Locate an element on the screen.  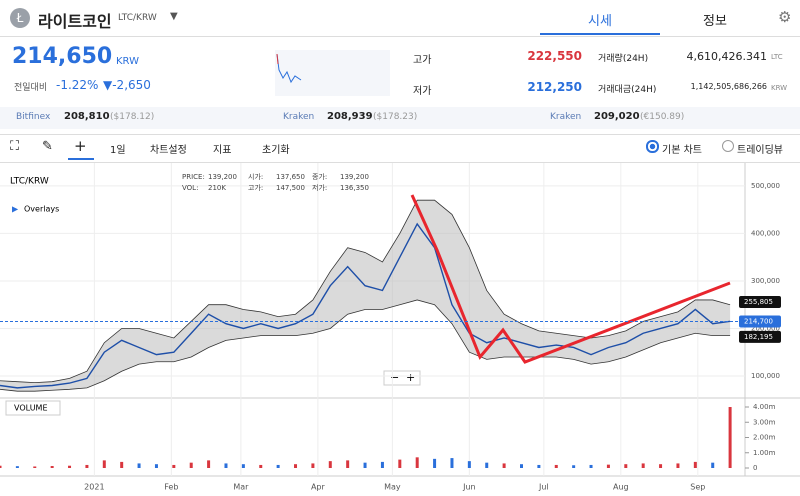
fullscreen: ⛶ is located at coordinates (15, 146).